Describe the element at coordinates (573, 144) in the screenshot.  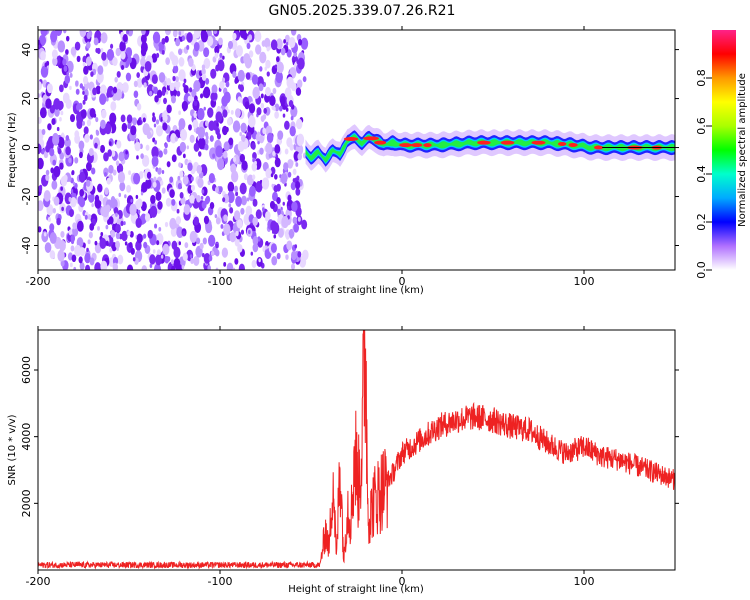
I see `signal-hotspot` at that location.